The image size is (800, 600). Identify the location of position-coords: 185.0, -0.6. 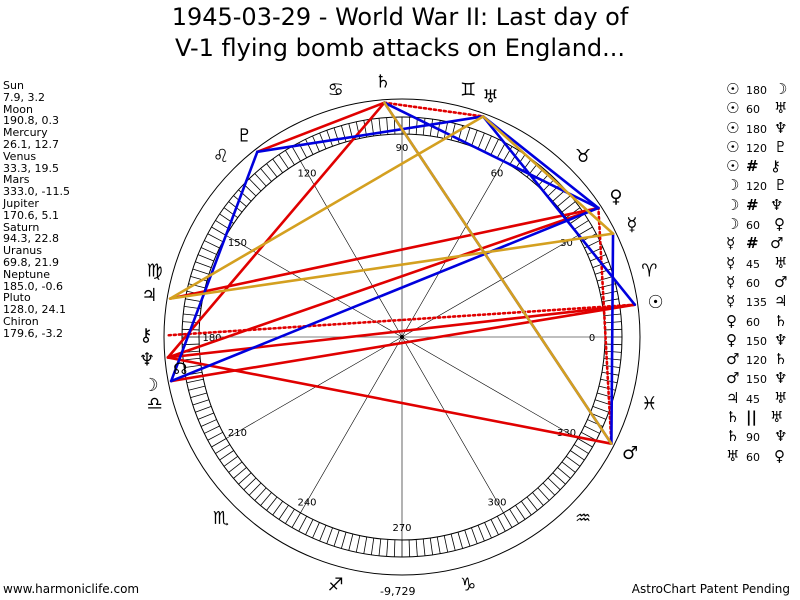
(33, 286).